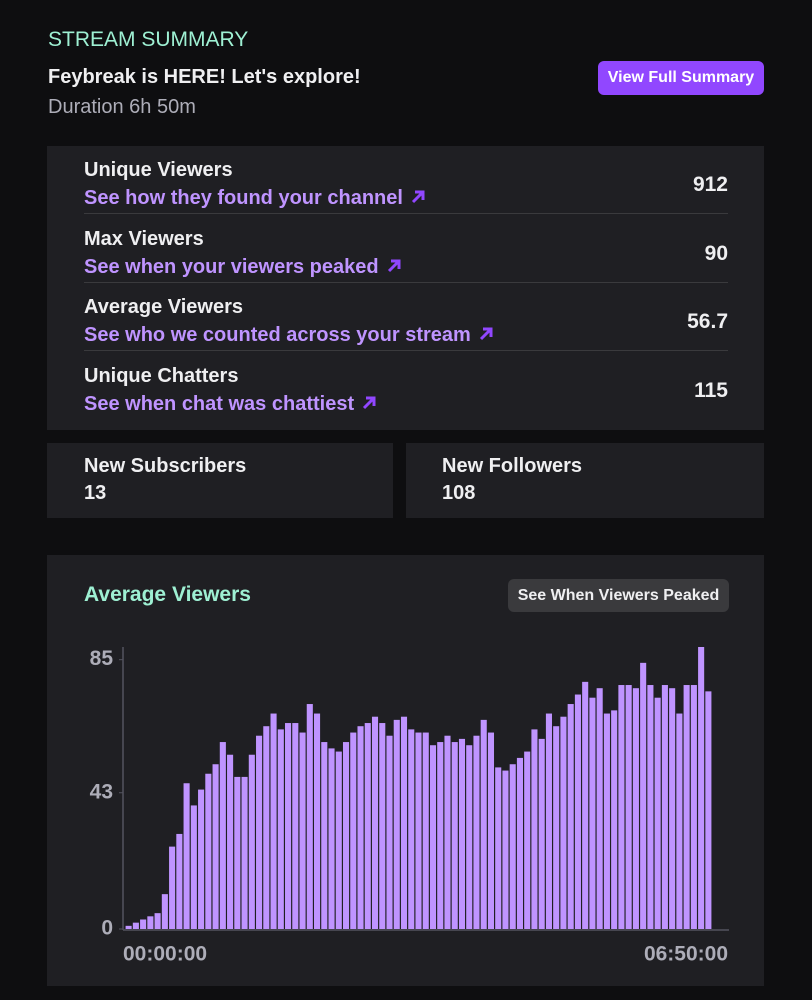 The width and height of the screenshot is (812, 1000). Describe the element at coordinates (277, 335) in the screenshot. I see `stat-link-text: See who we counted across your stream` at that location.